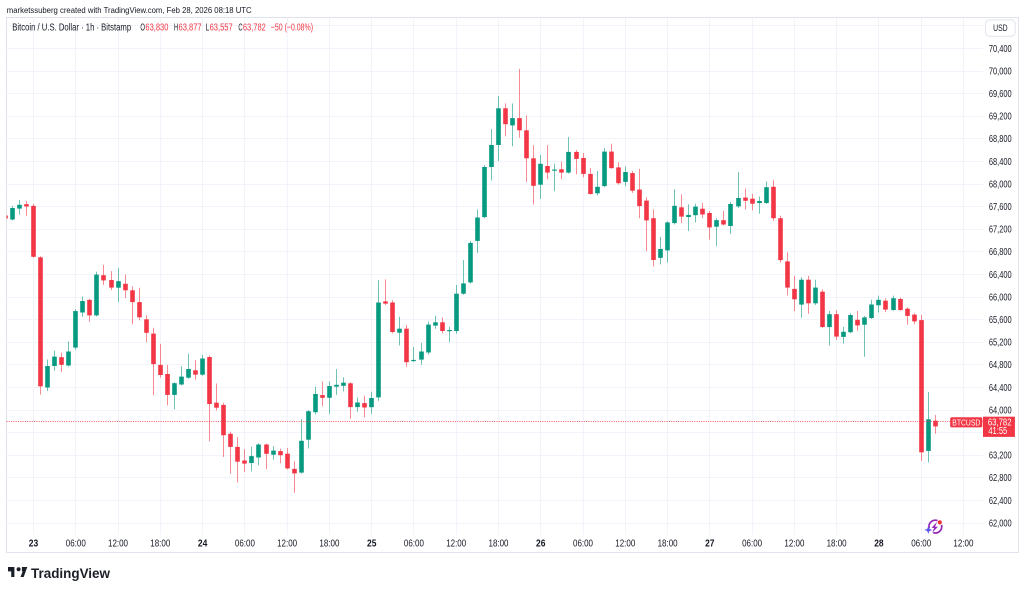 The image size is (1024, 592). I want to click on svg-text: −50 (−0.08%), so click(292, 27).